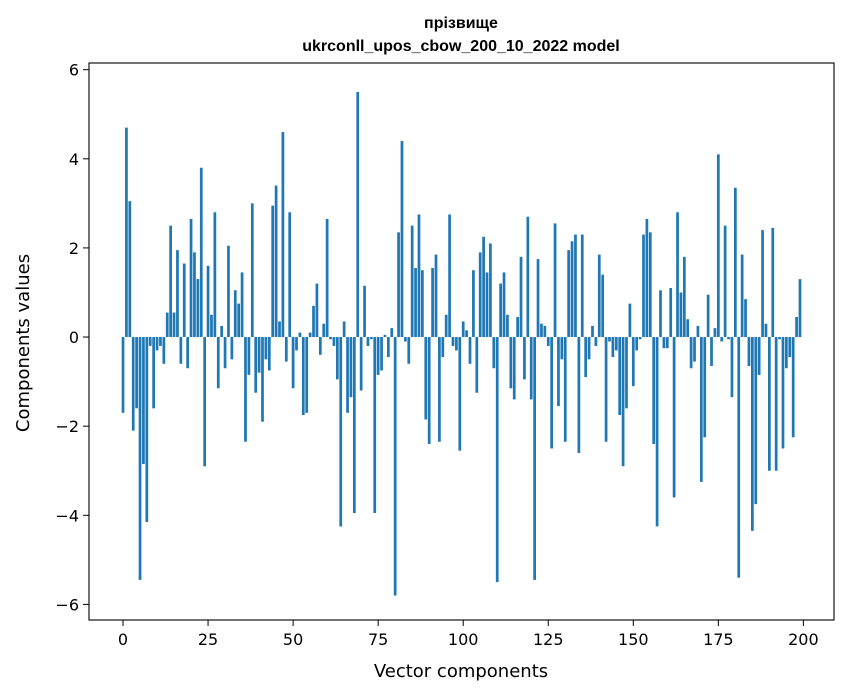 The height and width of the screenshot is (696, 847). What do you see at coordinates (468, 634) in the screenshot?
I see `x-axis-ticks: 0 25 50 75 100 125 150 175 200` at bounding box center [468, 634].